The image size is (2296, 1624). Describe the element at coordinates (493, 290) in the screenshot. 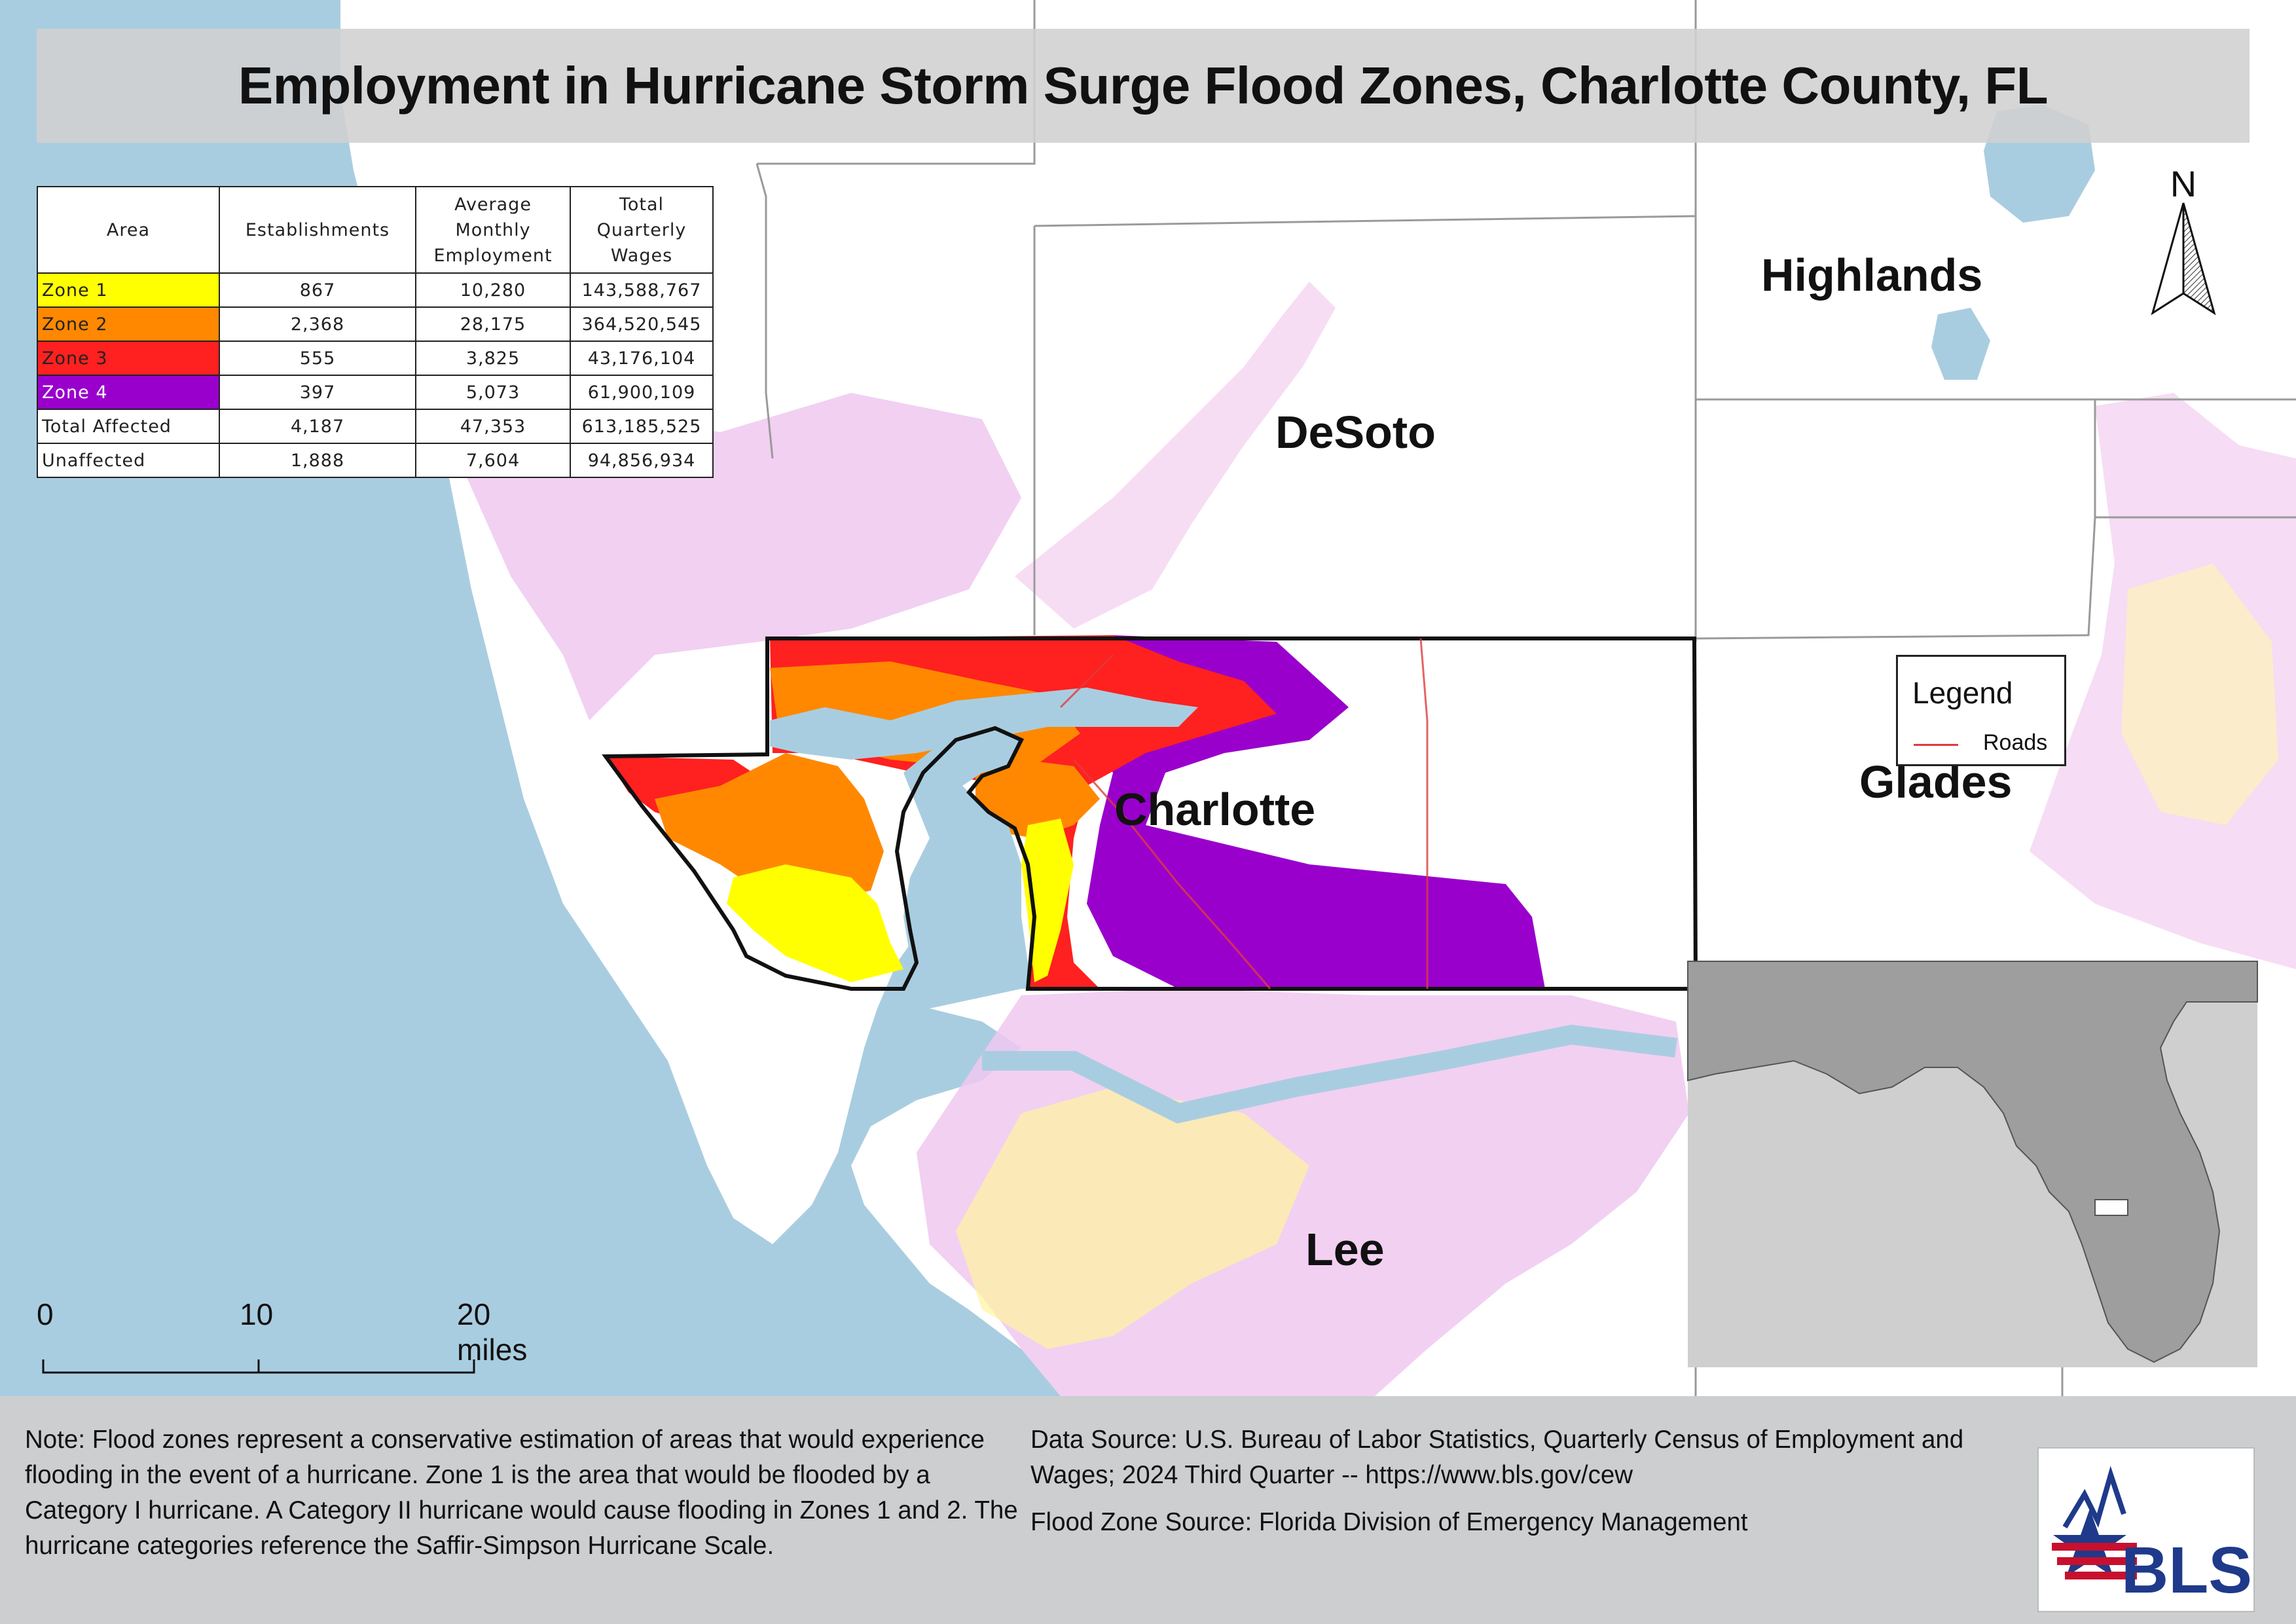

I see `row-employment: 10,280` at that location.